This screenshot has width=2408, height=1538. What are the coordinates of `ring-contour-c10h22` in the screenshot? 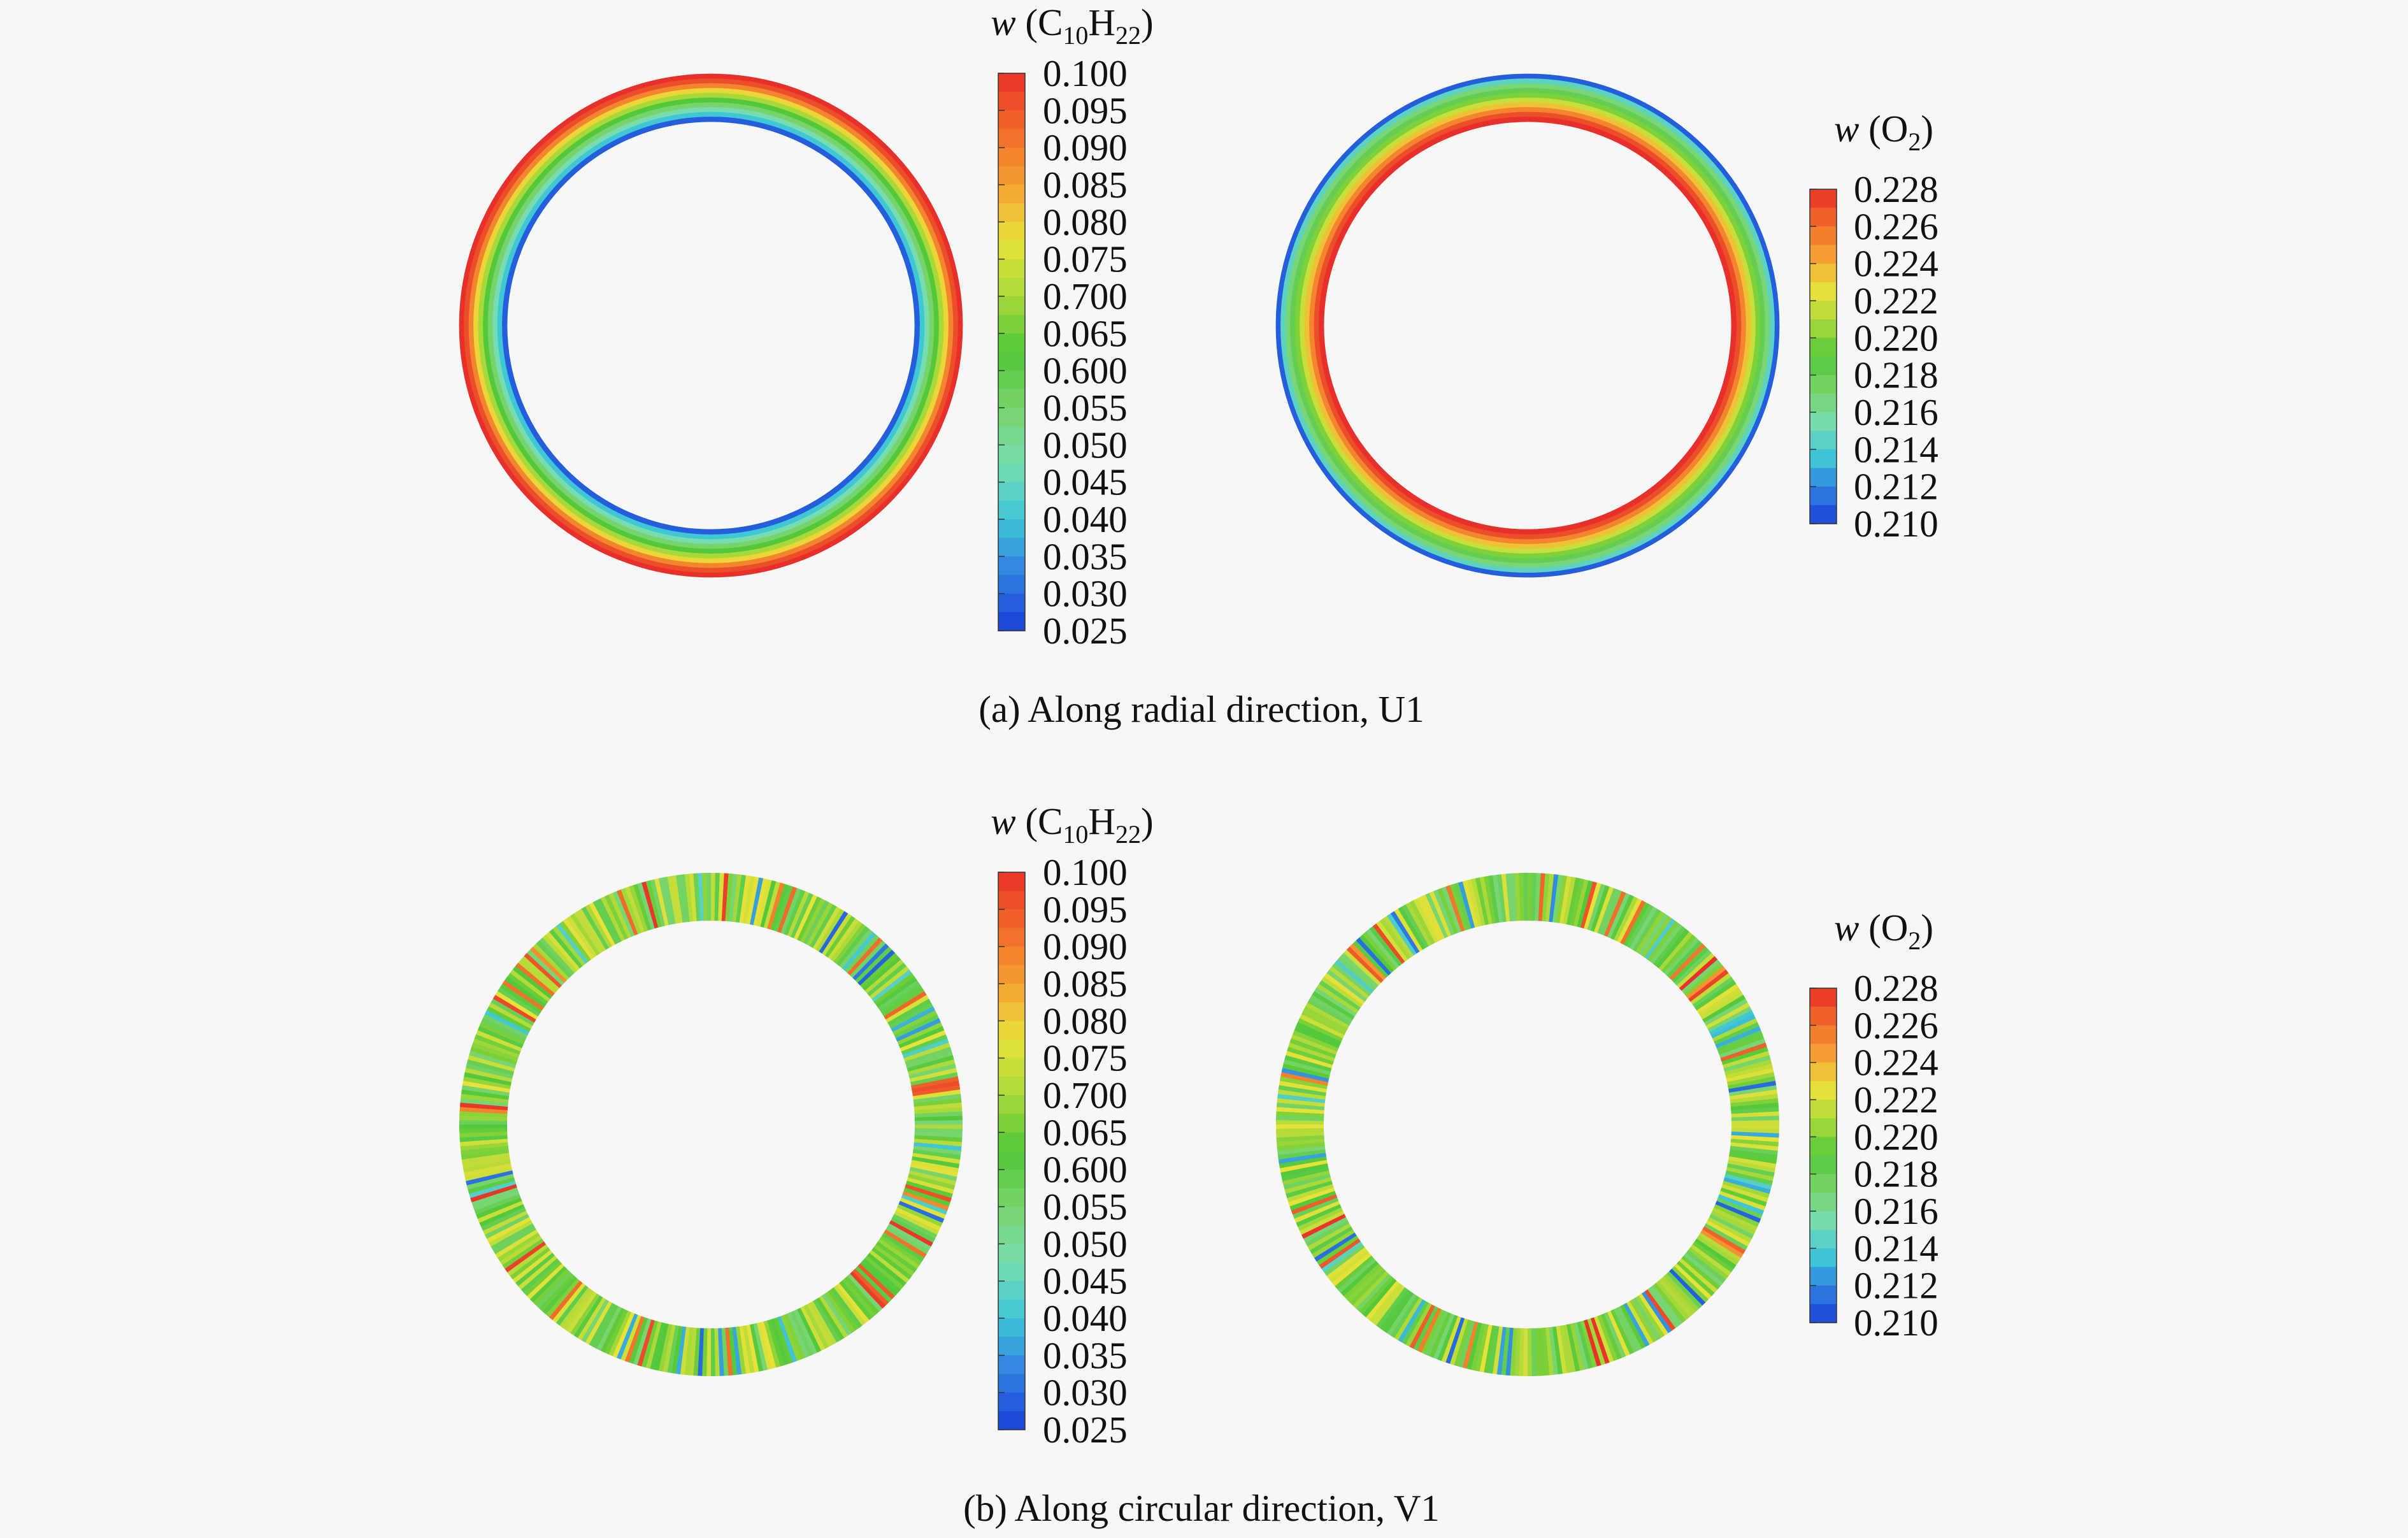 It's located at (711, 326).